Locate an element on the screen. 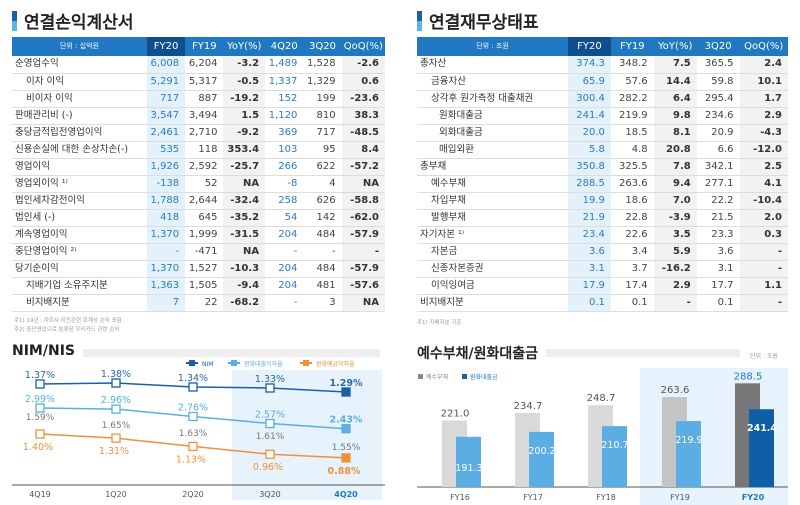 This screenshot has width=800, height=505. data-label: 1.33% is located at coordinates (270, 379).